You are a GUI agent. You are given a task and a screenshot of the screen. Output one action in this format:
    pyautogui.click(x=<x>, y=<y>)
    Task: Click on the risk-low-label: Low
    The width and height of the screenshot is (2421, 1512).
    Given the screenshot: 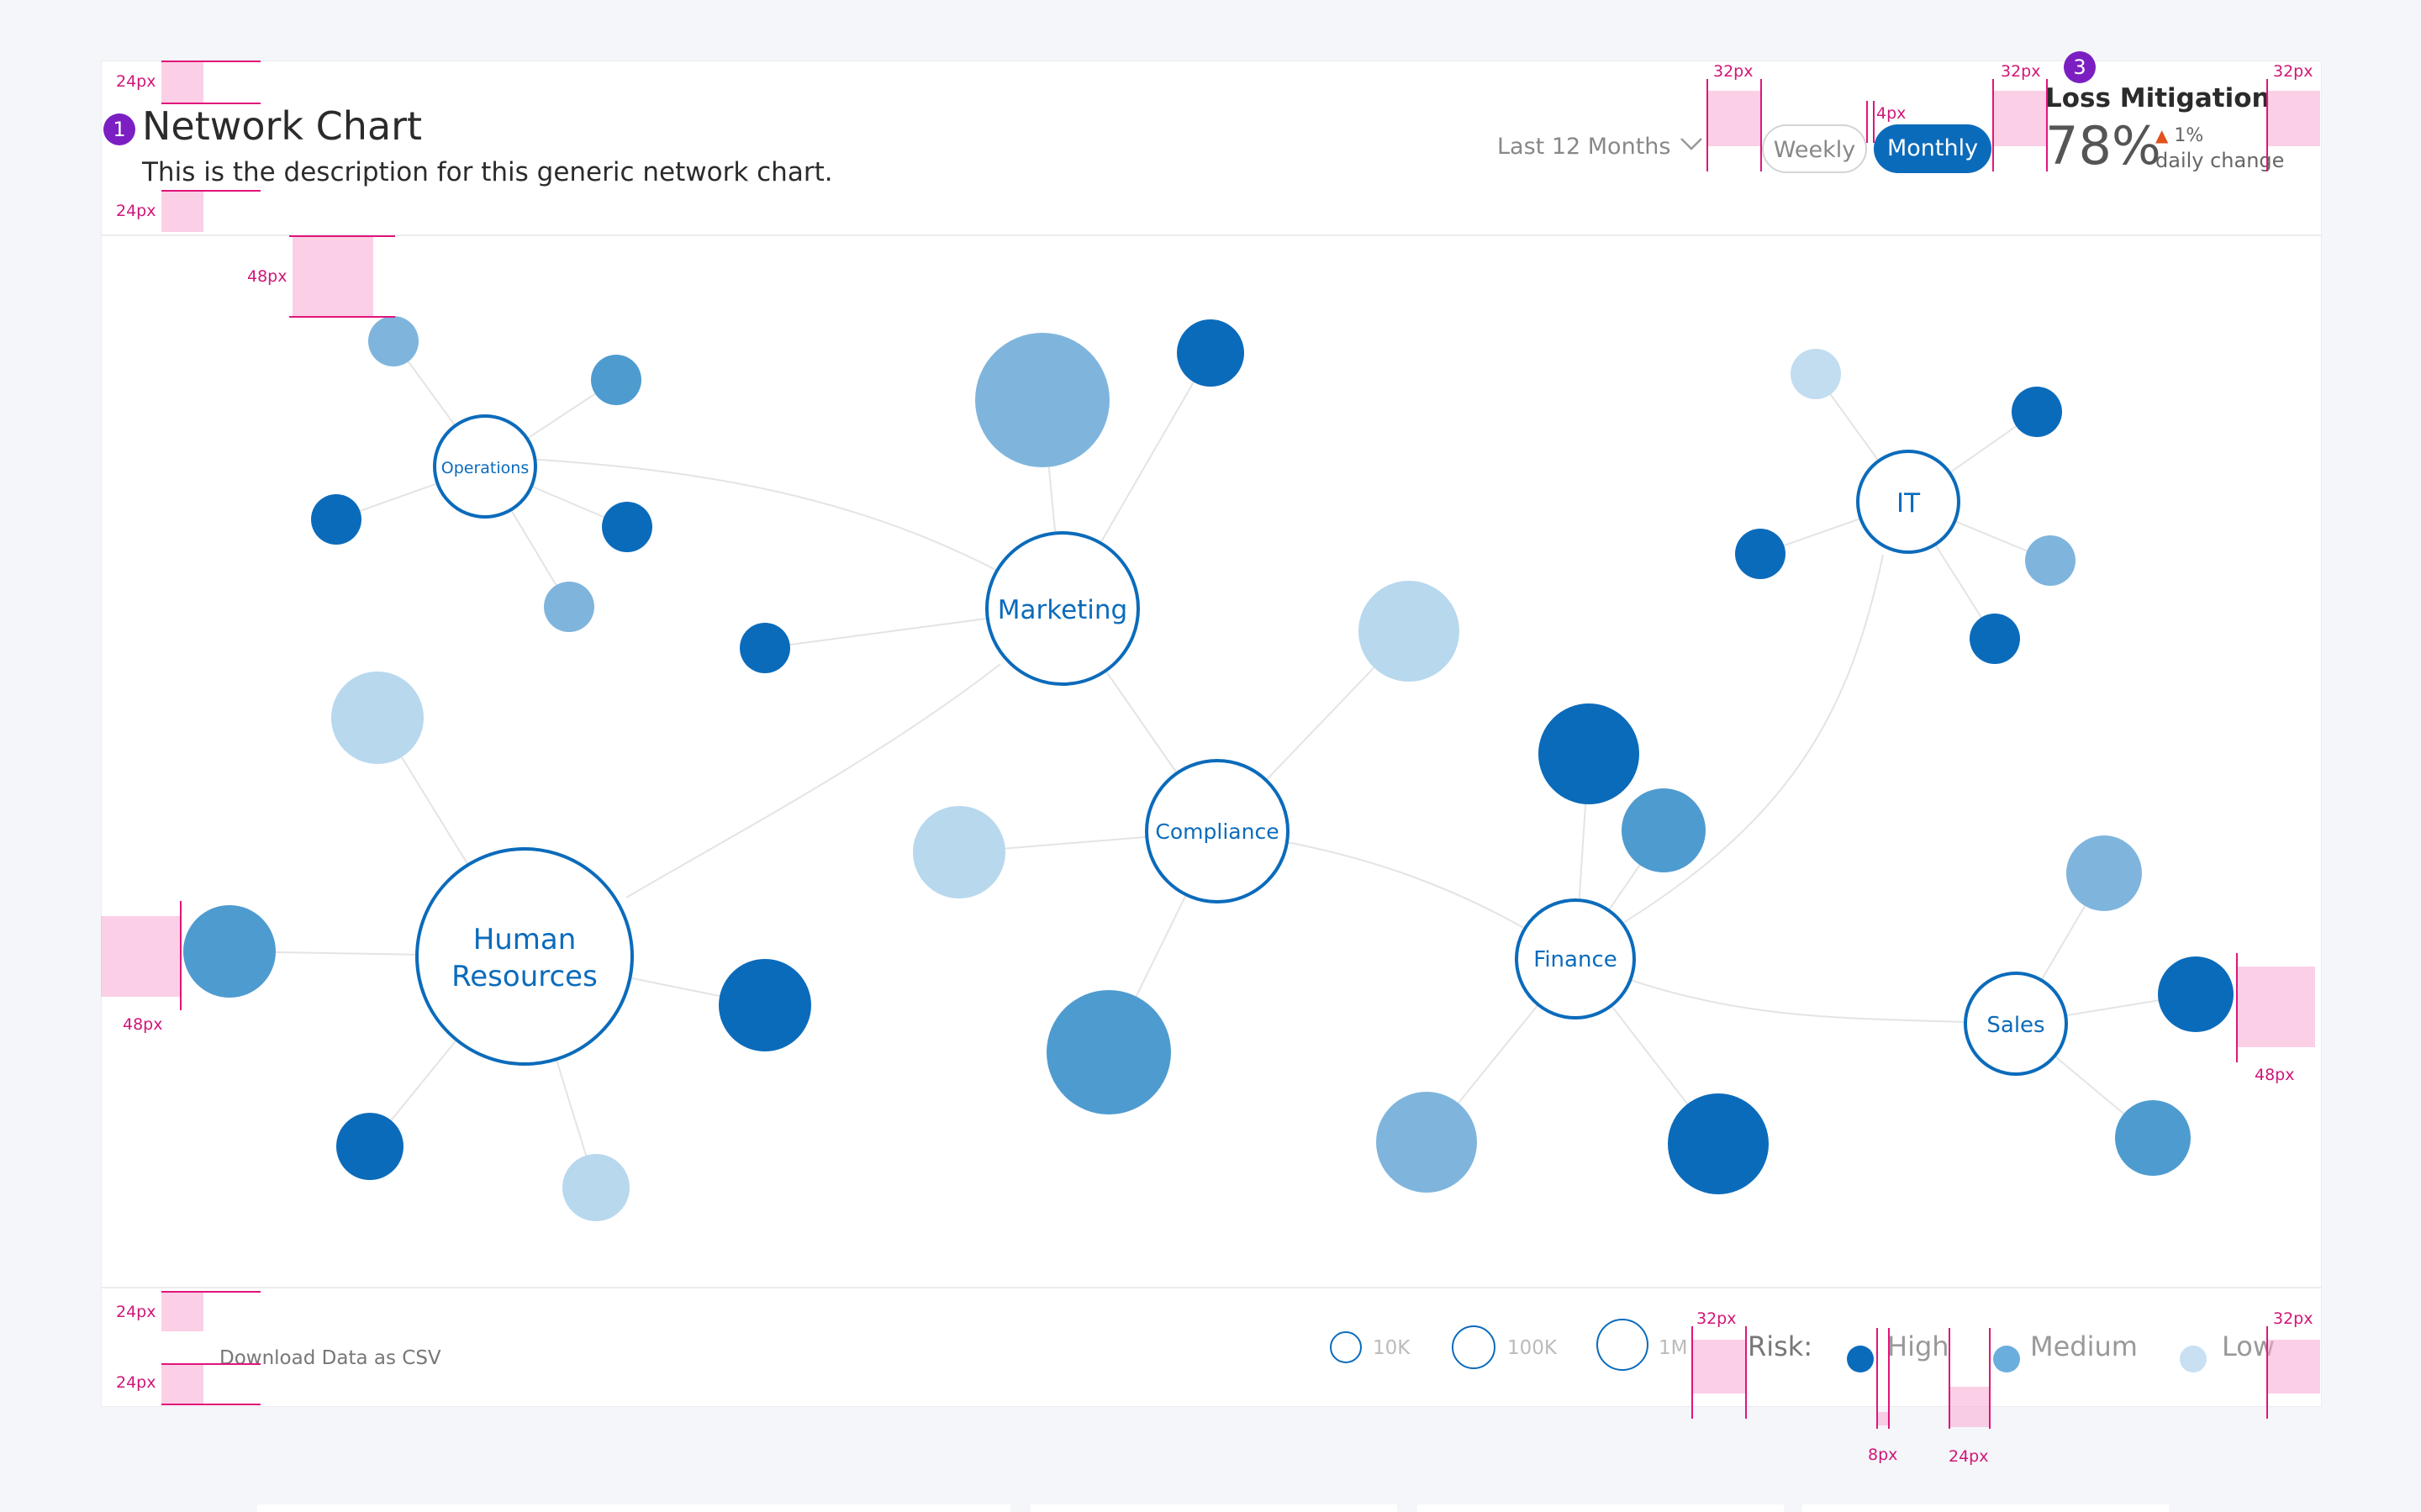 What is the action you would take?
    pyautogui.click(x=2249, y=1346)
    